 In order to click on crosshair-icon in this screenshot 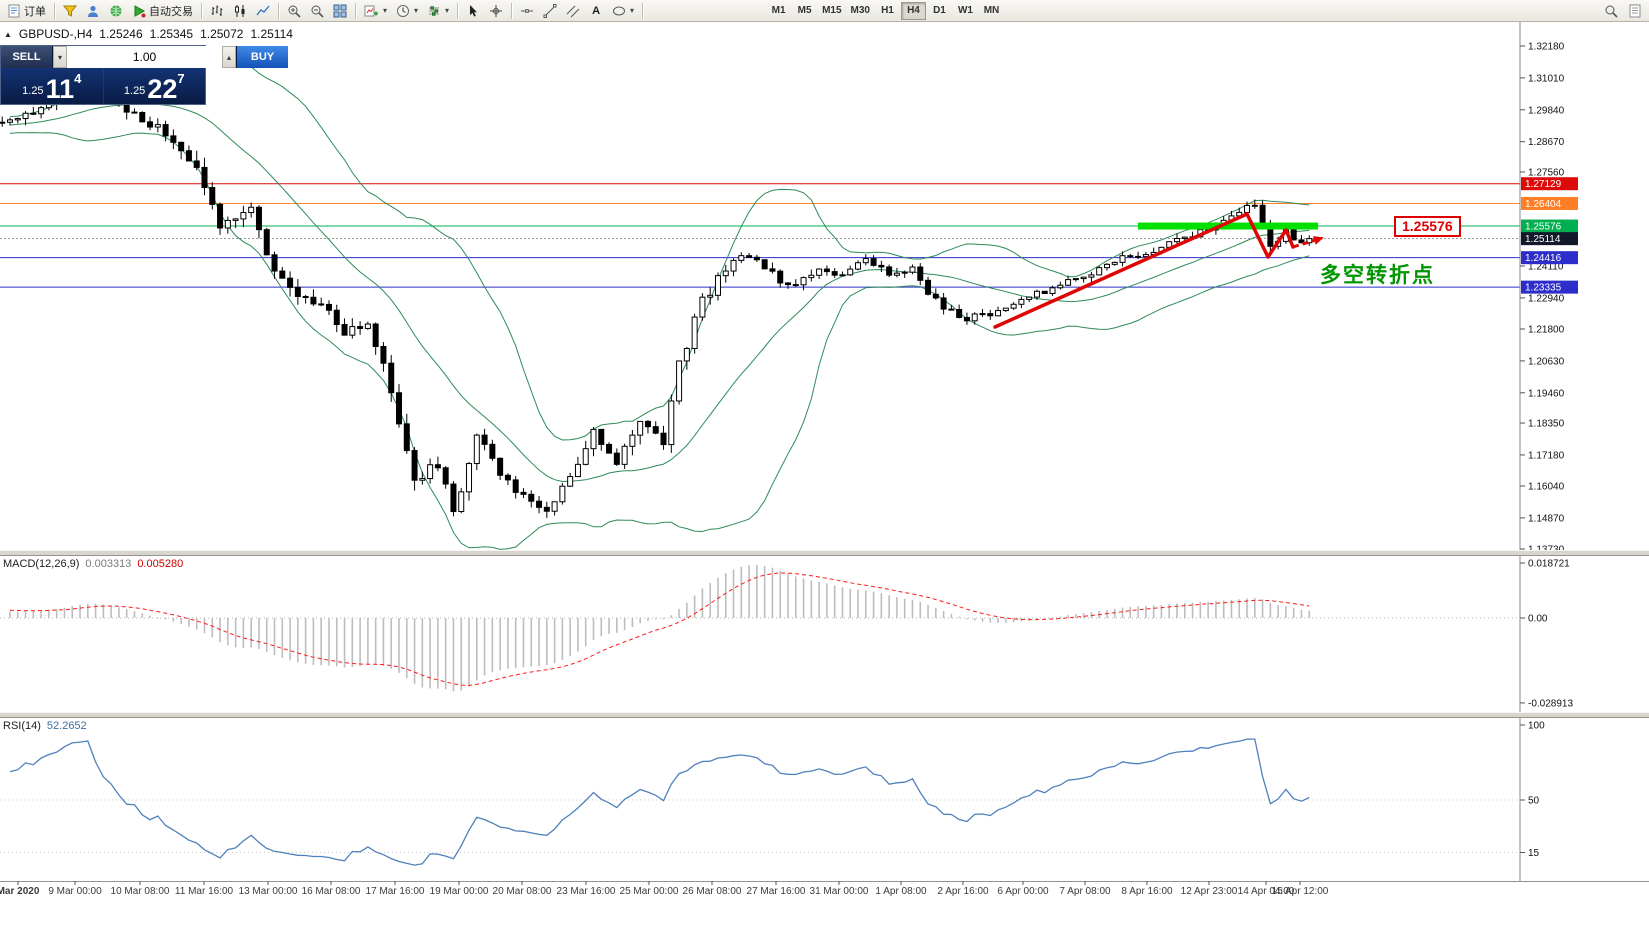, I will do `click(496, 11)`.